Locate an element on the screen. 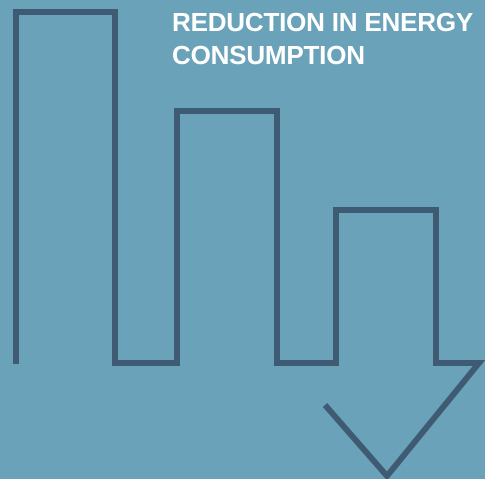 The width and height of the screenshot is (485, 479). headline: REDUCTION IN ENERGY CONSUMPTION is located at coordinates (322, 38).